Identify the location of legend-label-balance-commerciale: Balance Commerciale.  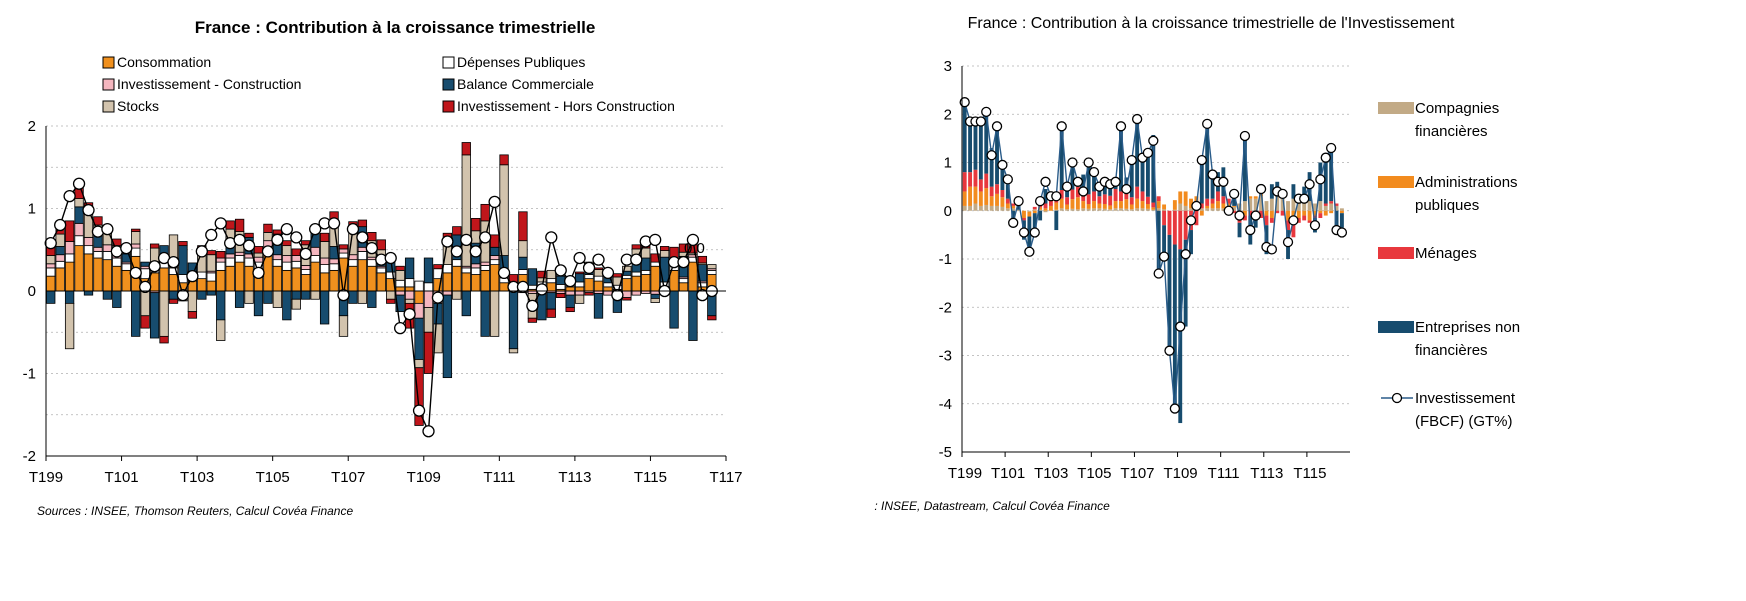
(525, 84).